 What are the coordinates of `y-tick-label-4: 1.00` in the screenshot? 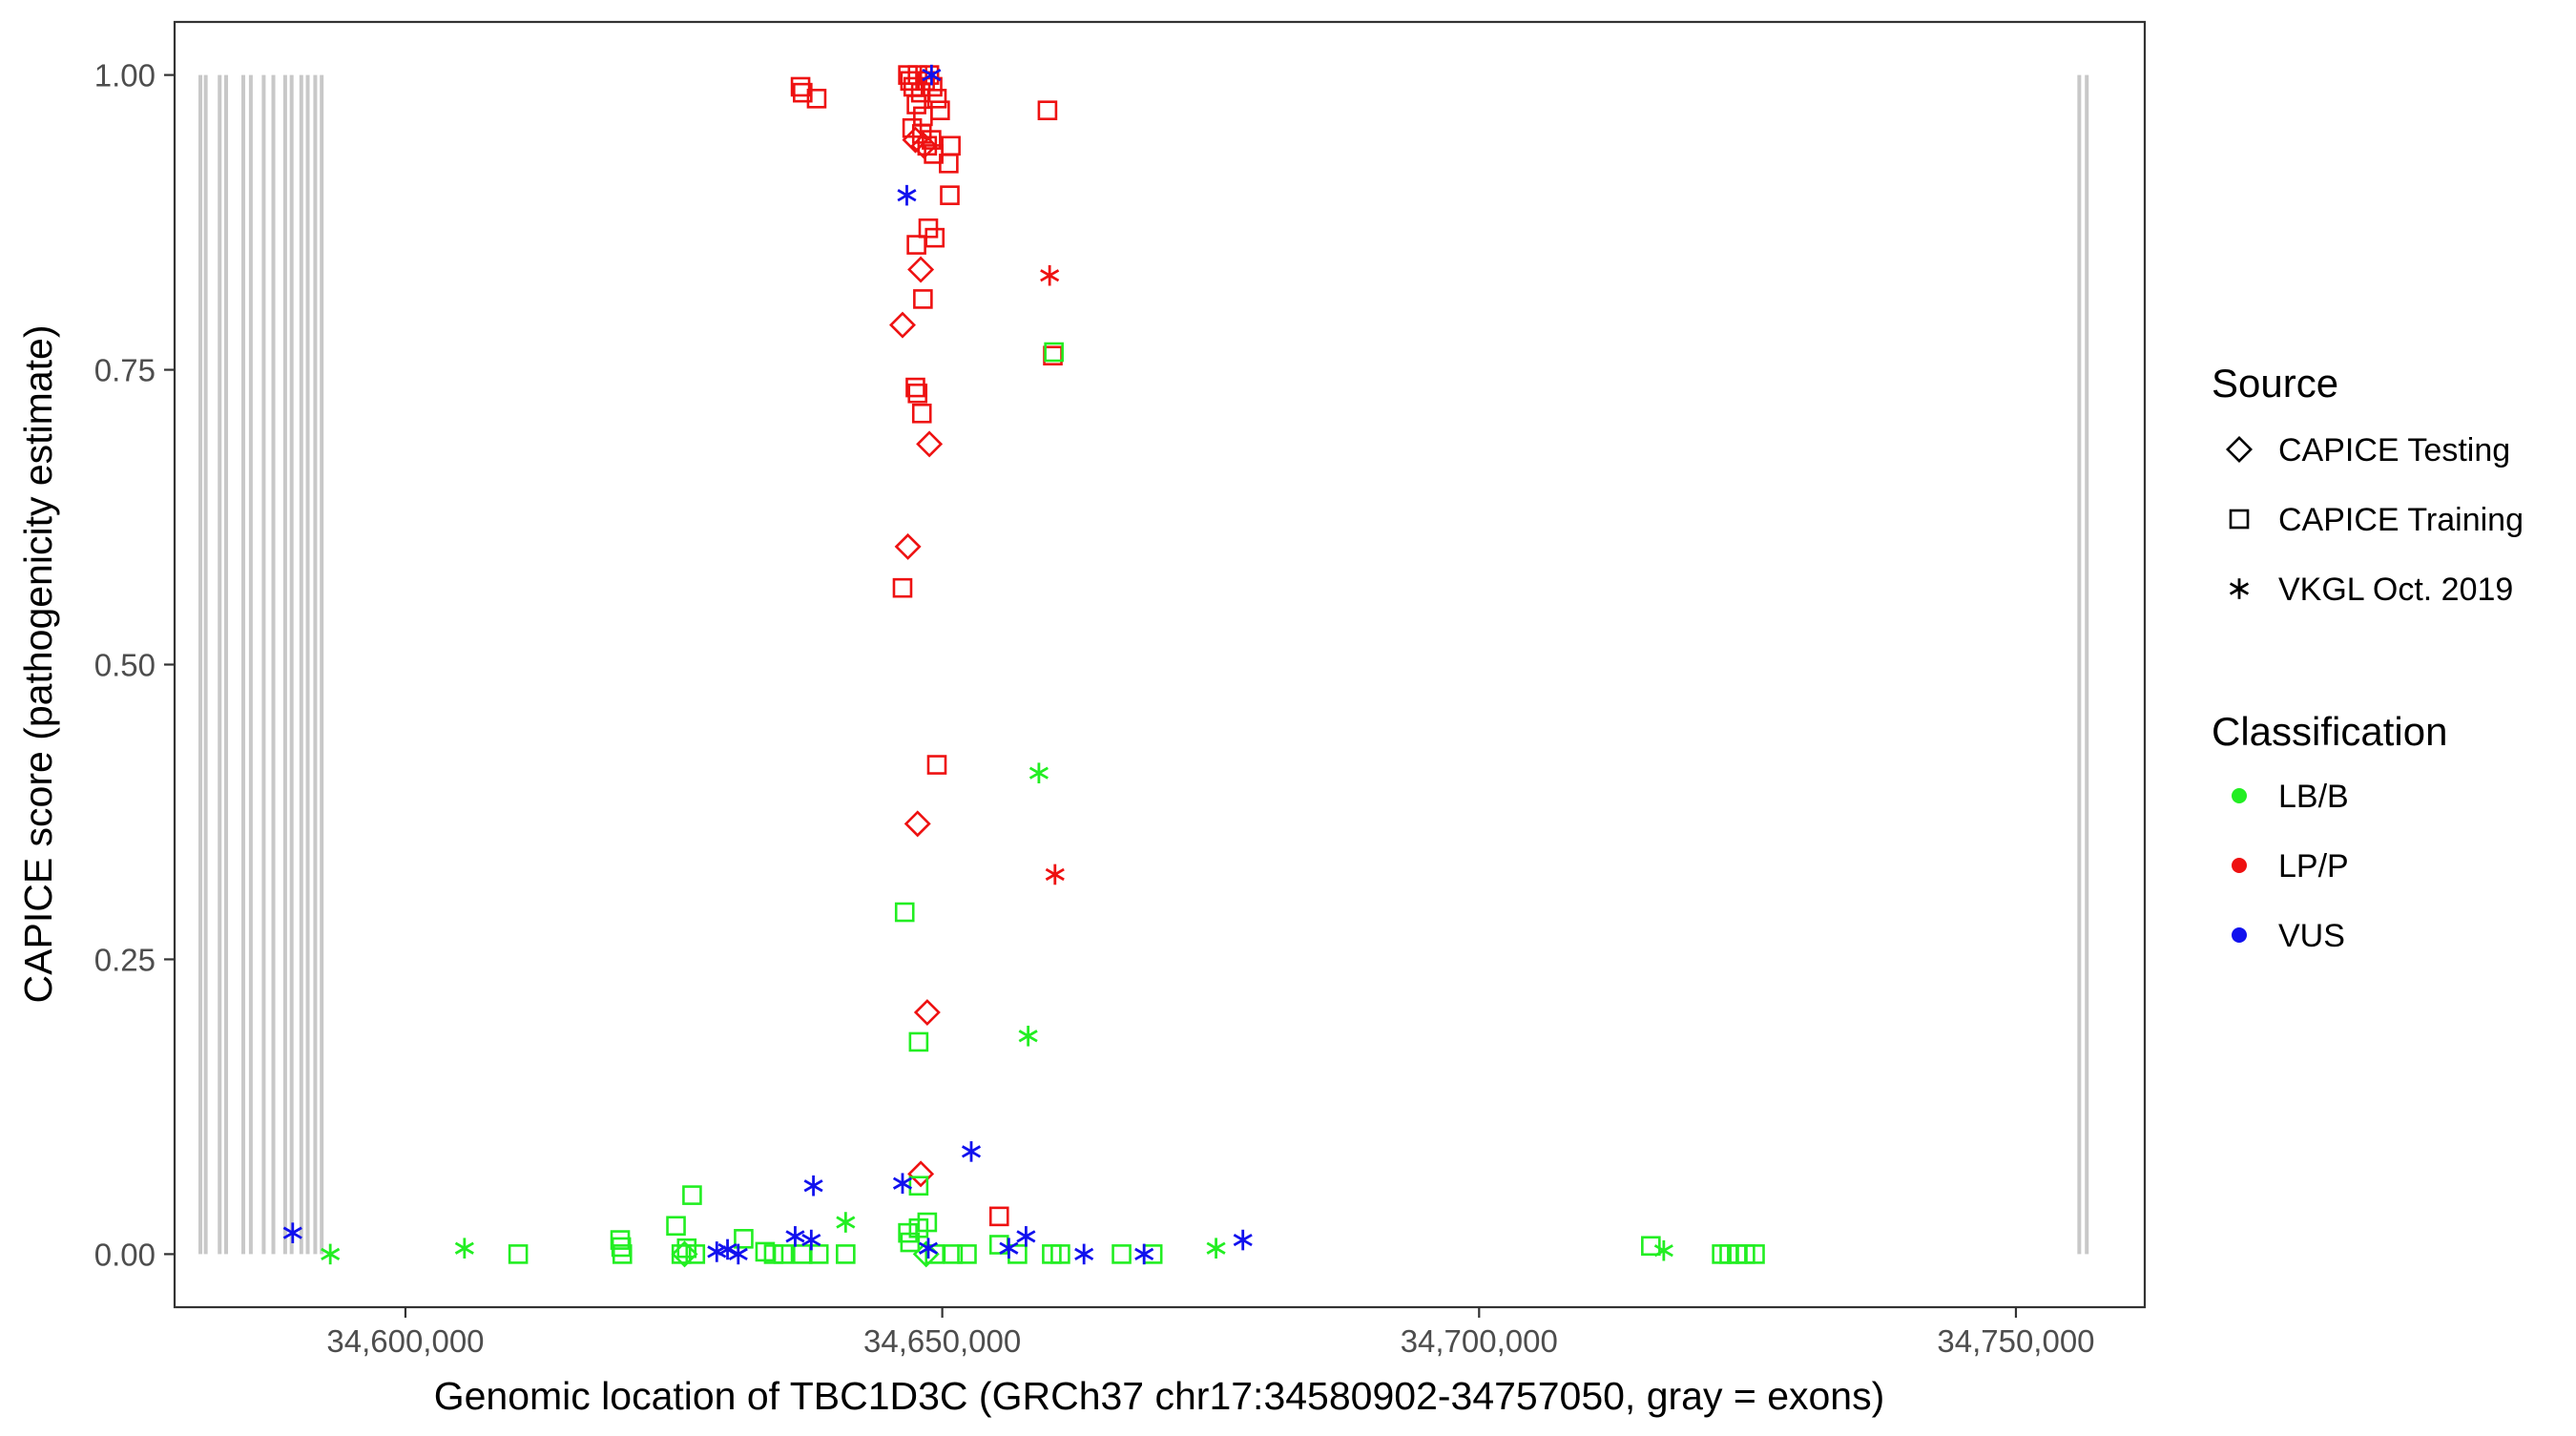 It's located at (125, 76).